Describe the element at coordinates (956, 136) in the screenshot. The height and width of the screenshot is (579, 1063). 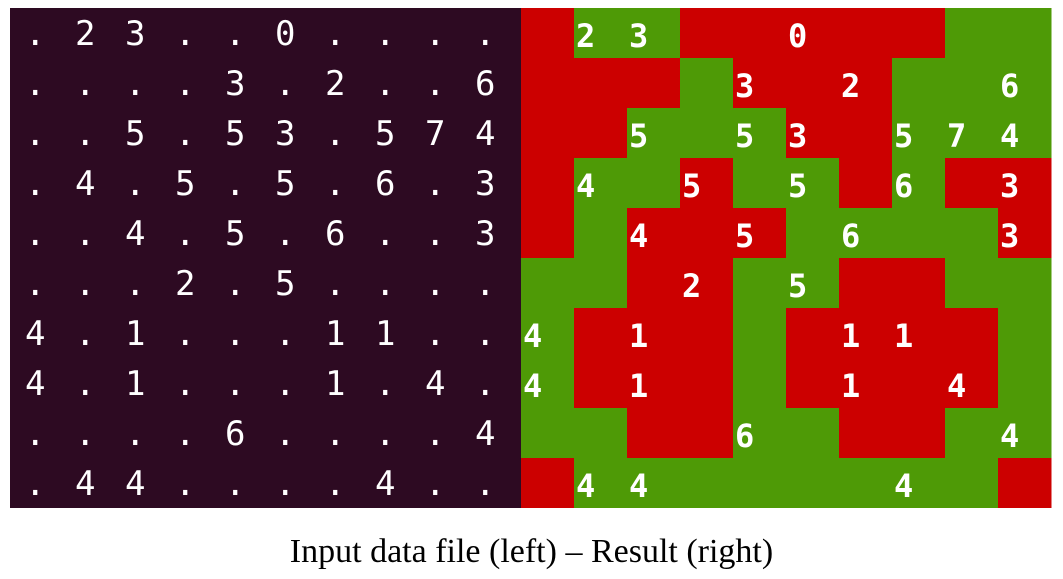
I see `result-number: 7` at that location.